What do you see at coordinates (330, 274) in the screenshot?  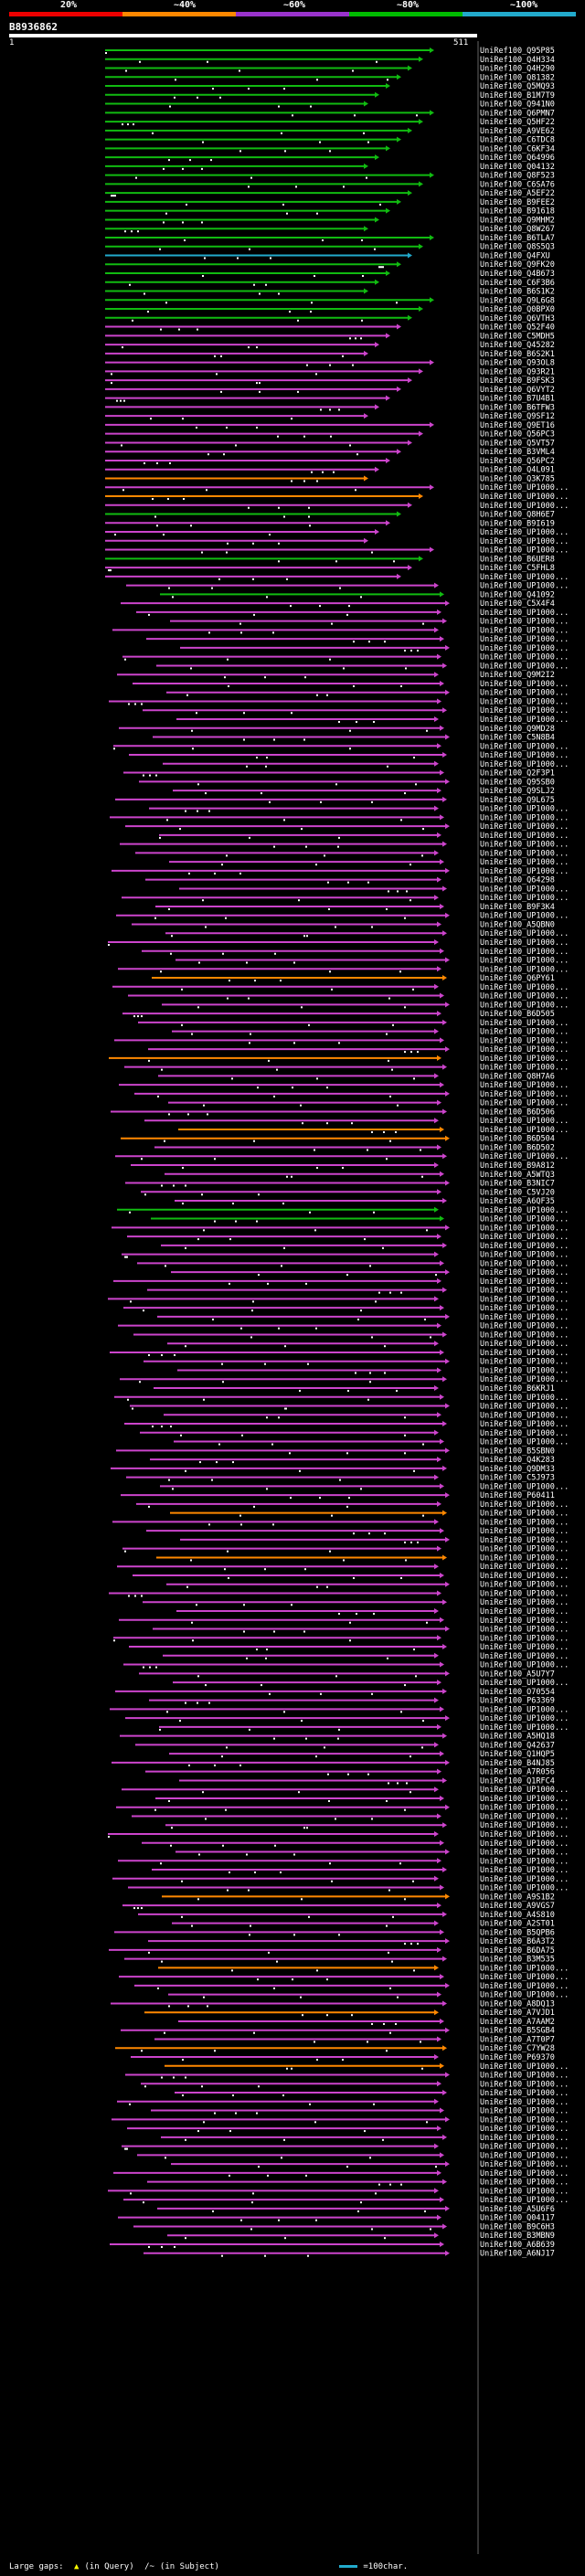 I see `hit-row: UniRef100_Q4B673` at bounding box center [330, 274].